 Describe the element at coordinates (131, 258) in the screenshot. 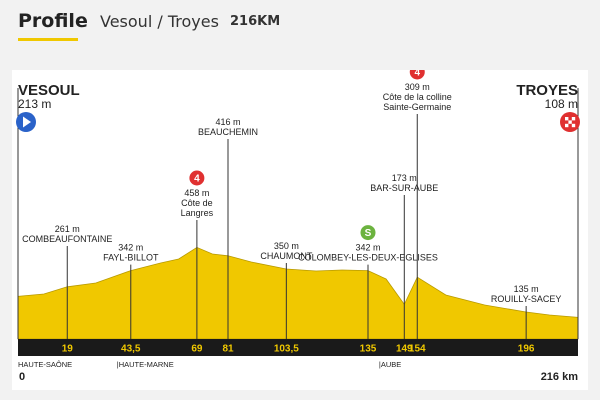

I see `marker-name: FAYL-BILLOT` at that location.